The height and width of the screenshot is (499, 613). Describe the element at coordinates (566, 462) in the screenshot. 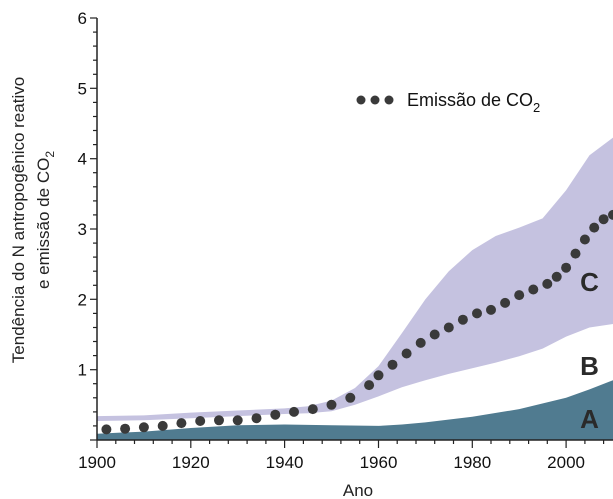

I see `x-tick-label: 2000` at that location.